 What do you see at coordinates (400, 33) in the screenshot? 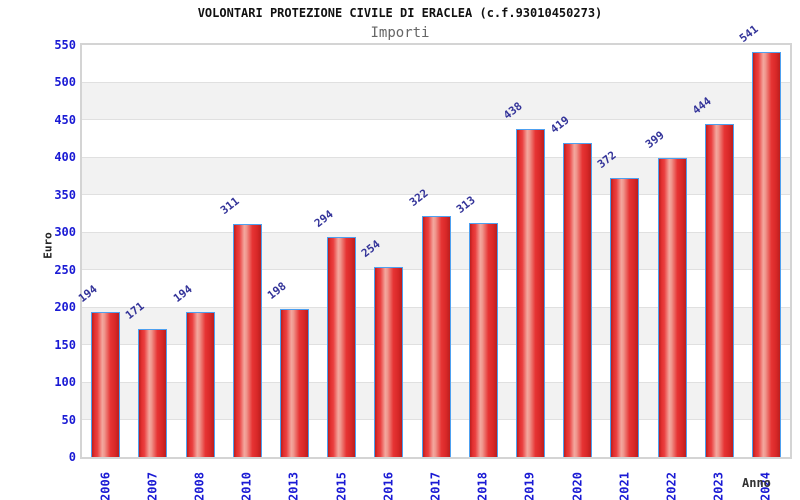
I see `chart-subtitle: Importi` at bounding box center [400, 33].